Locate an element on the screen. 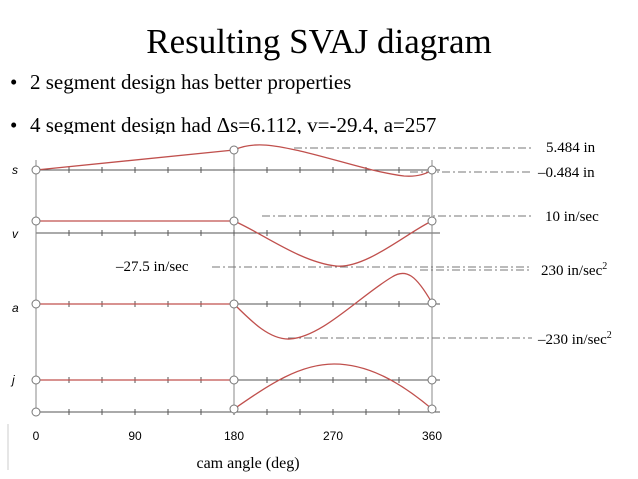  bullet-1: • 2 segment design has better properties is located at coordinates (180, 82).